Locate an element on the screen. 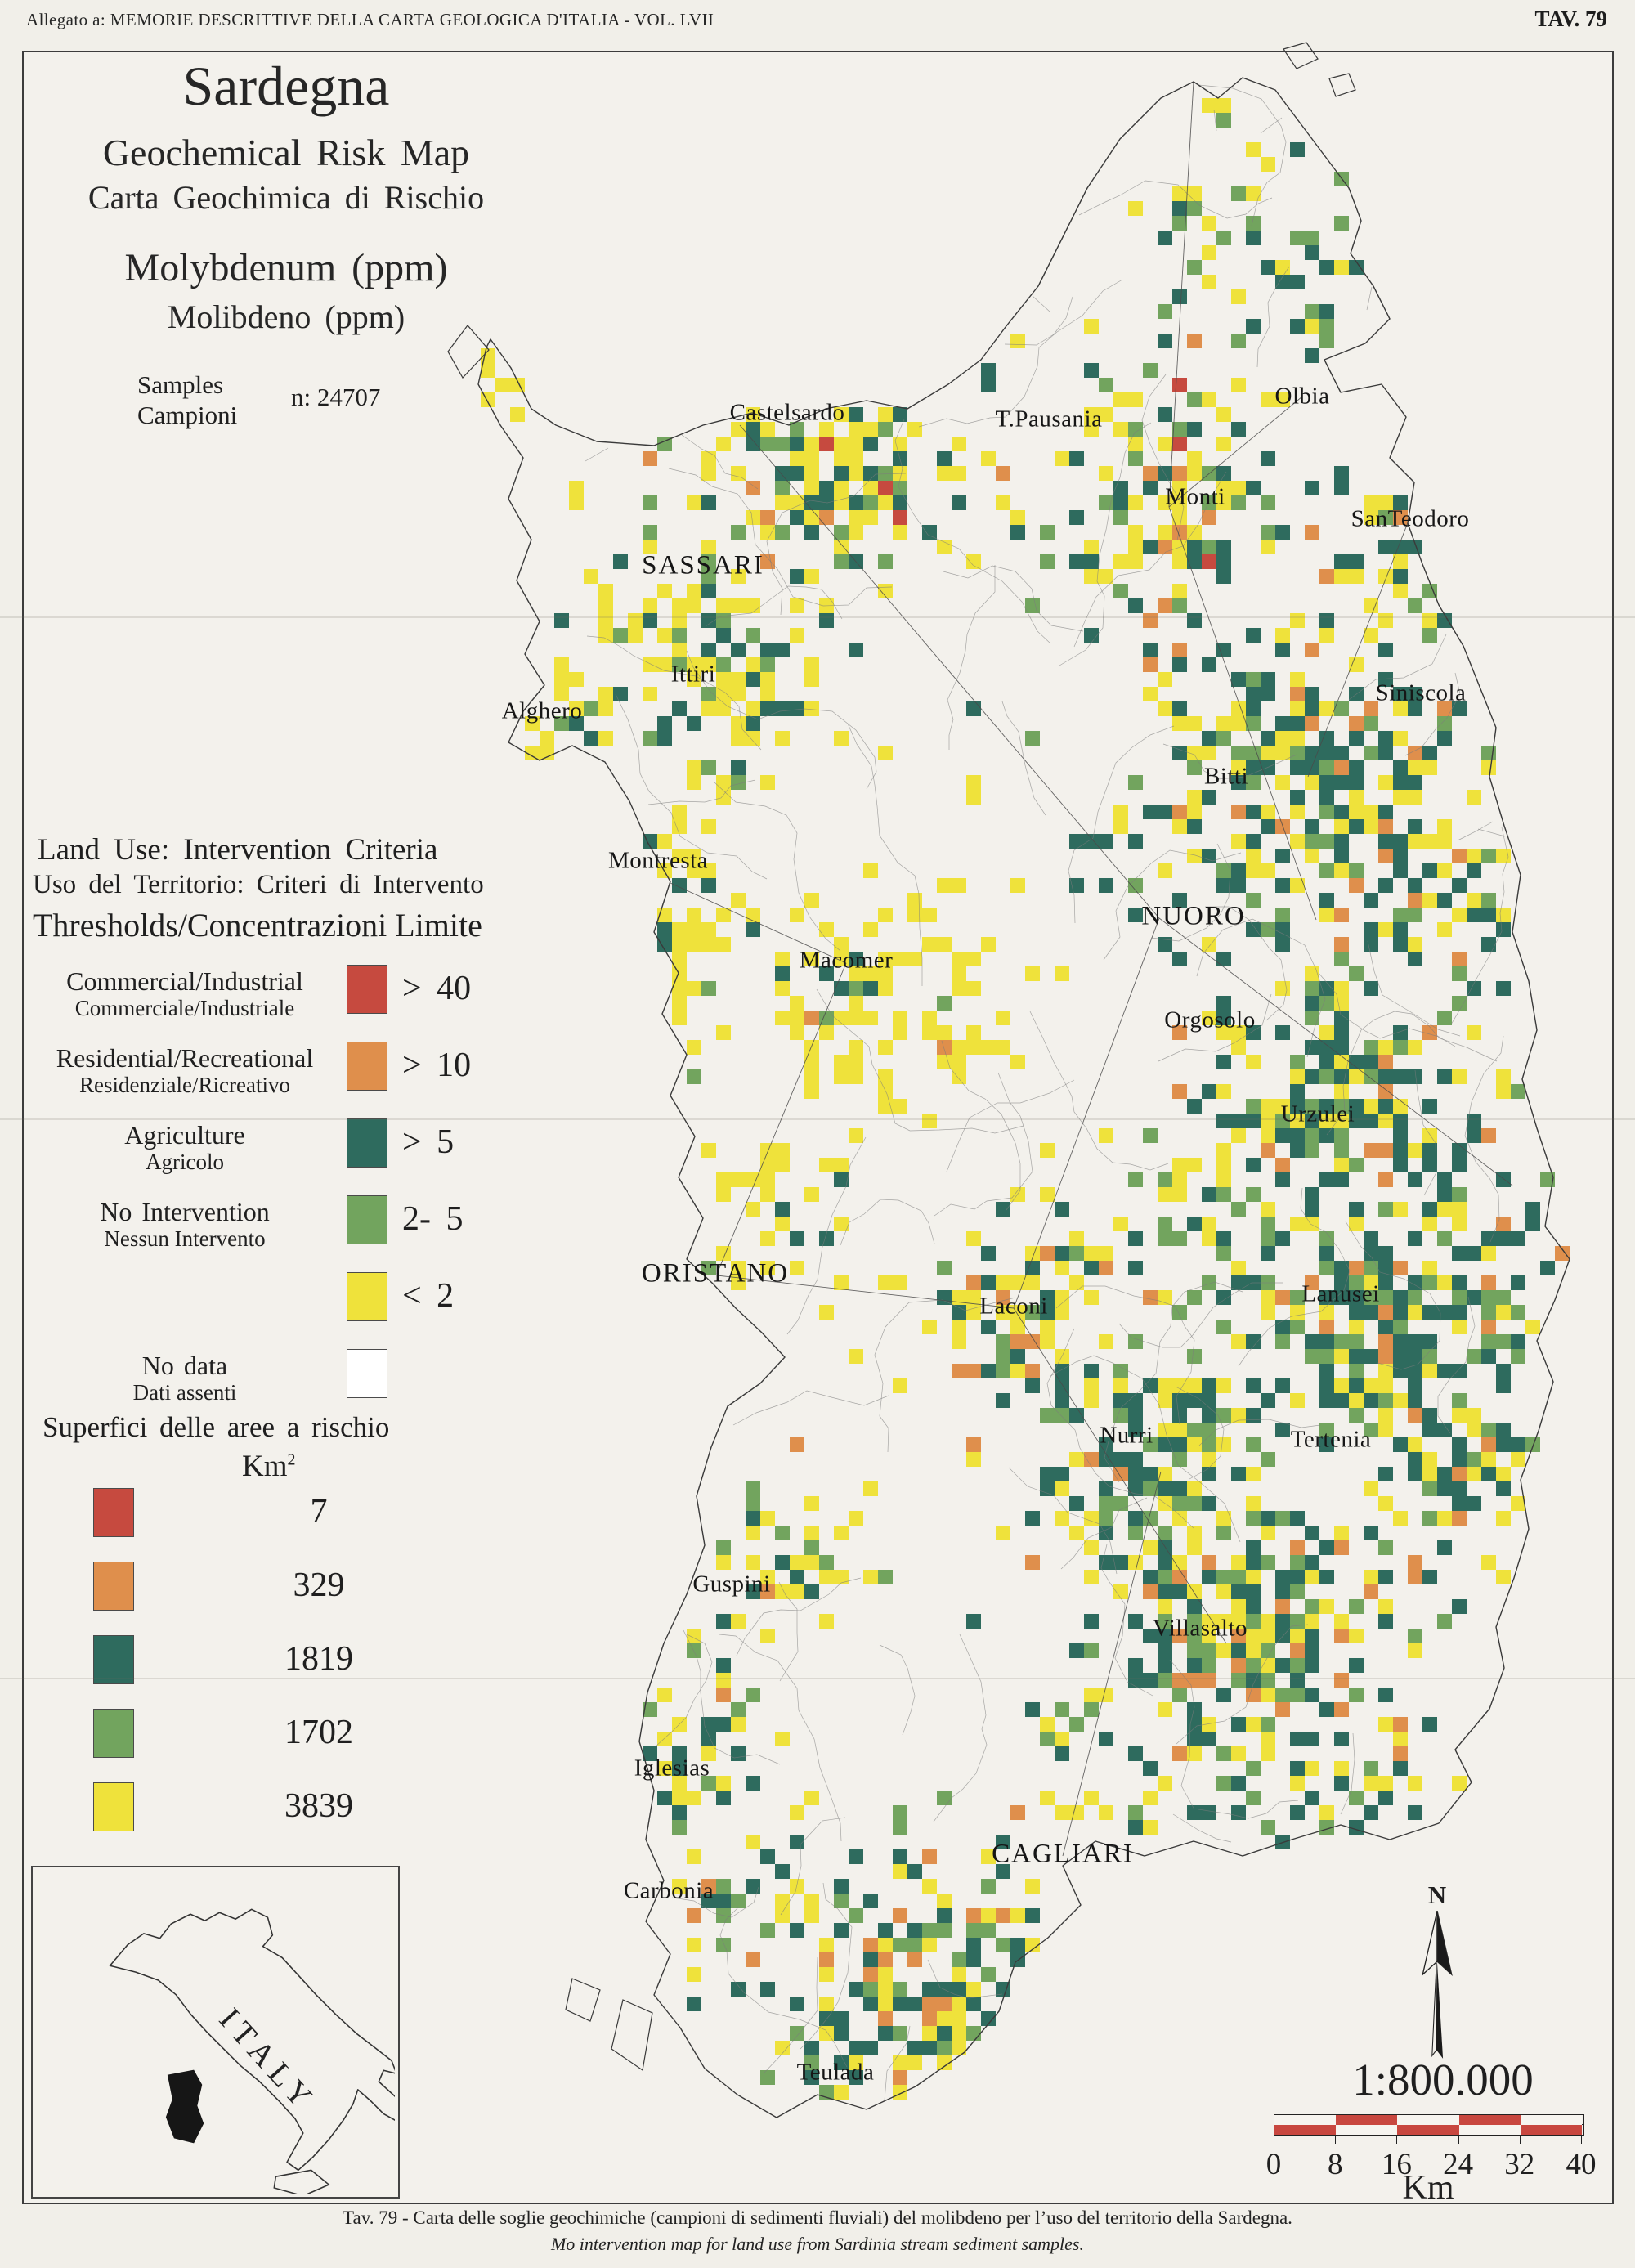 The image size is (1635, 2268). legend-class-name-it: Nessun Intervento is located at coordinates (185, 1238).